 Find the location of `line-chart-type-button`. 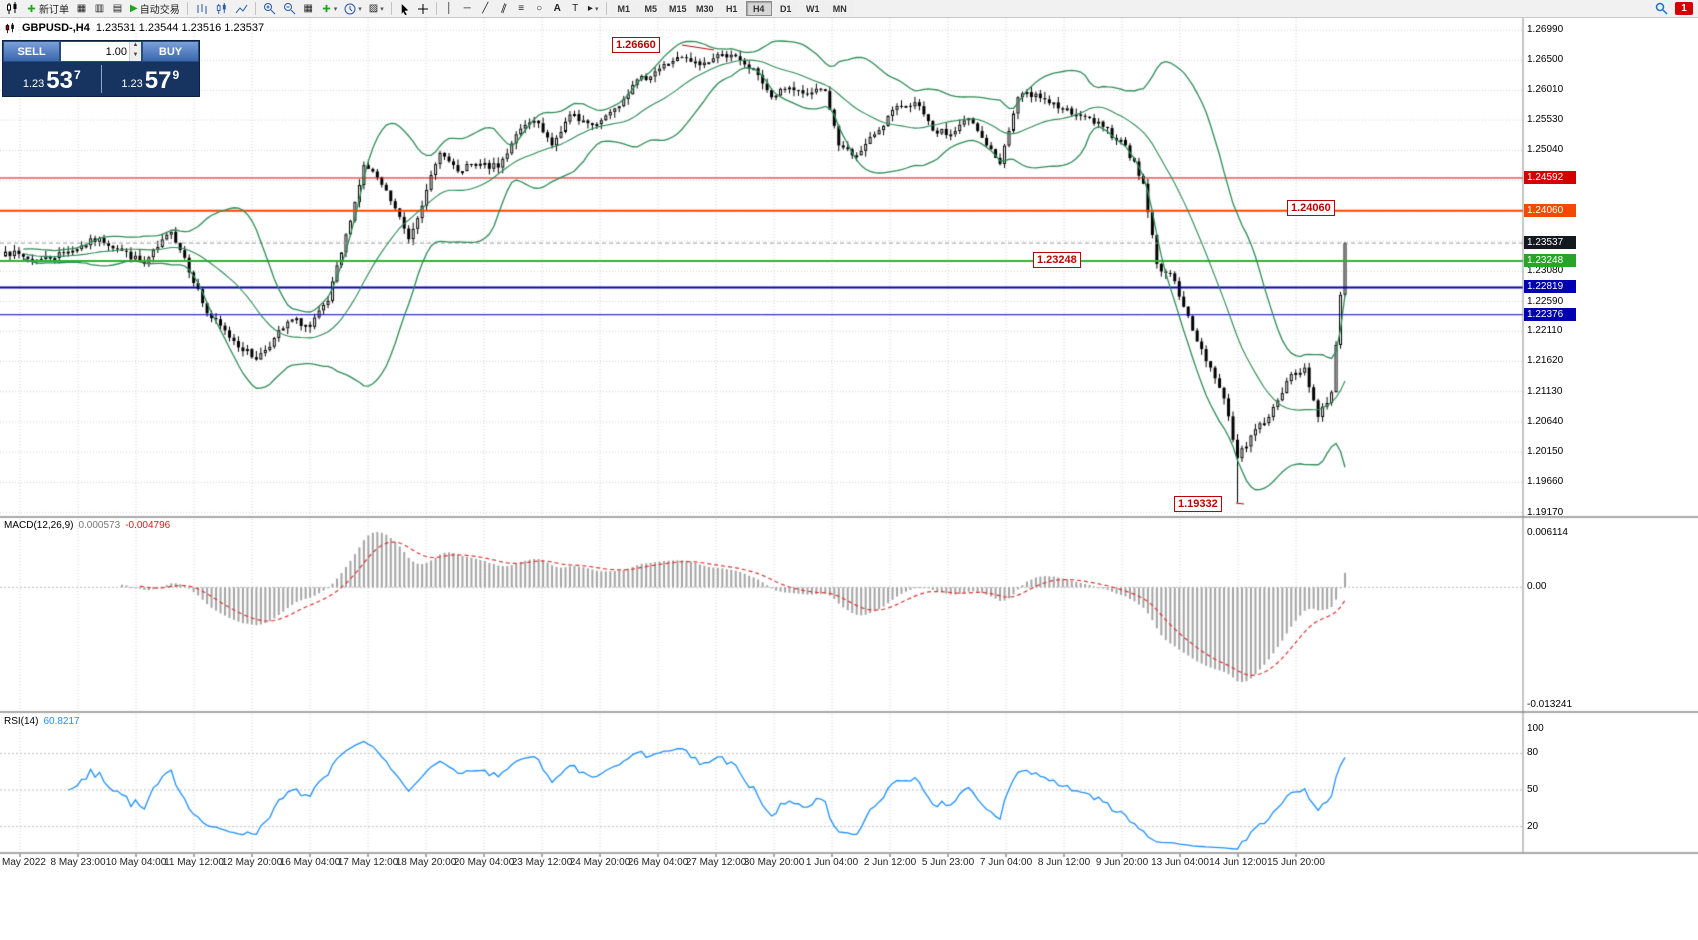

line-chart-type-button is located at coordinates (241, 8).